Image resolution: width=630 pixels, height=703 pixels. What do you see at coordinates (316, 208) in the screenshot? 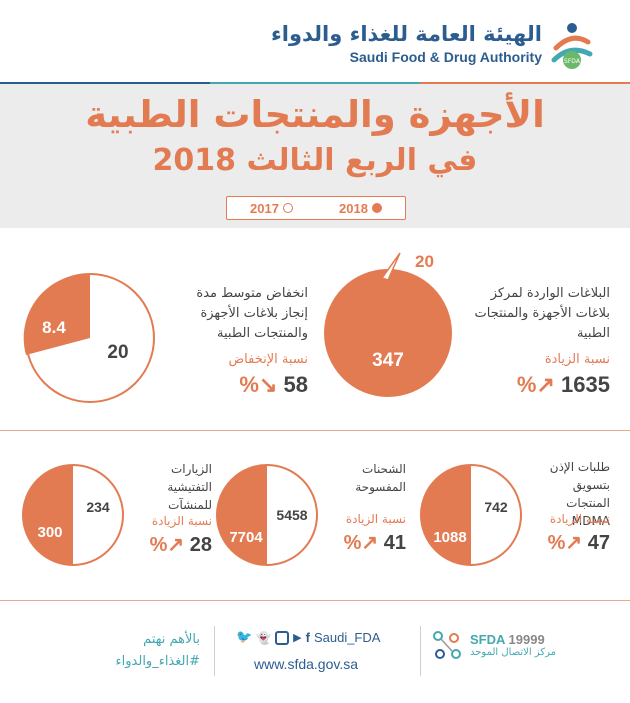
I see `legend: 2017 2018` at bounding box center [316, 208].